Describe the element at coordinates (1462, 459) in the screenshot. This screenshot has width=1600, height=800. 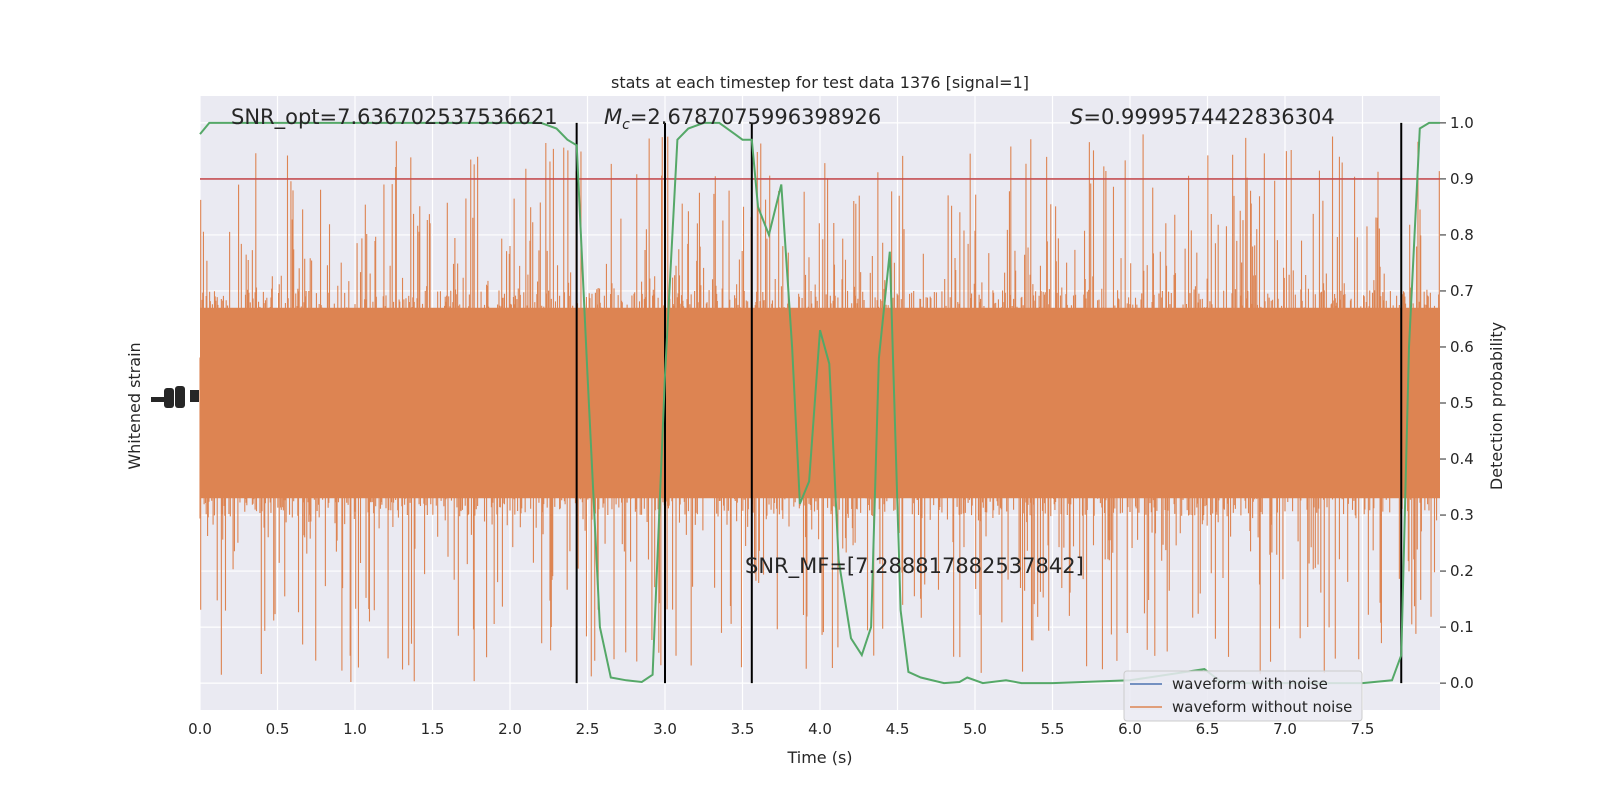
I see `y-tick-label: 0.4` at that location.